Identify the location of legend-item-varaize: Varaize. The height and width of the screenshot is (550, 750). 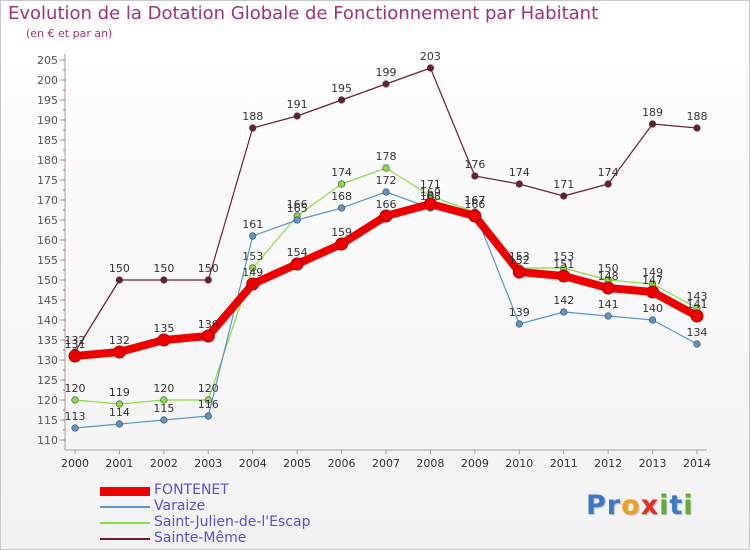
(230, 506).